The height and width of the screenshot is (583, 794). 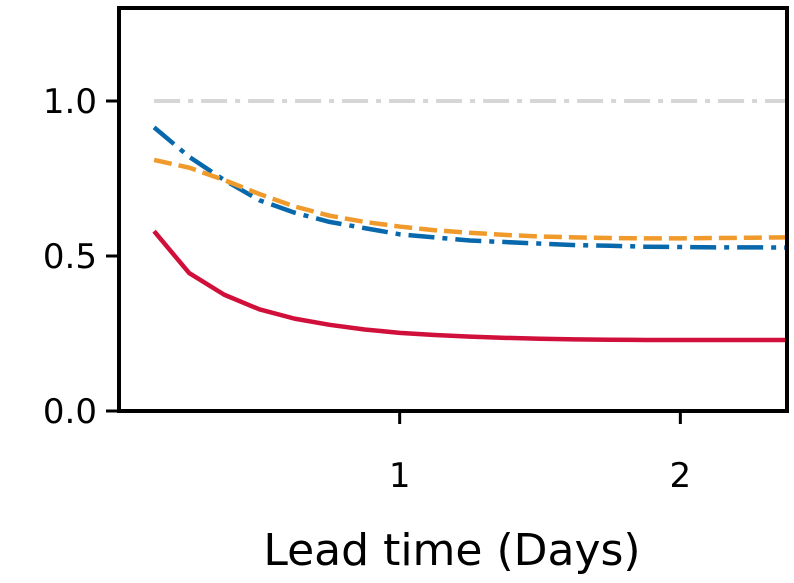 I want to click on y-tick-label: 0.0, so click(x=70, y=412).